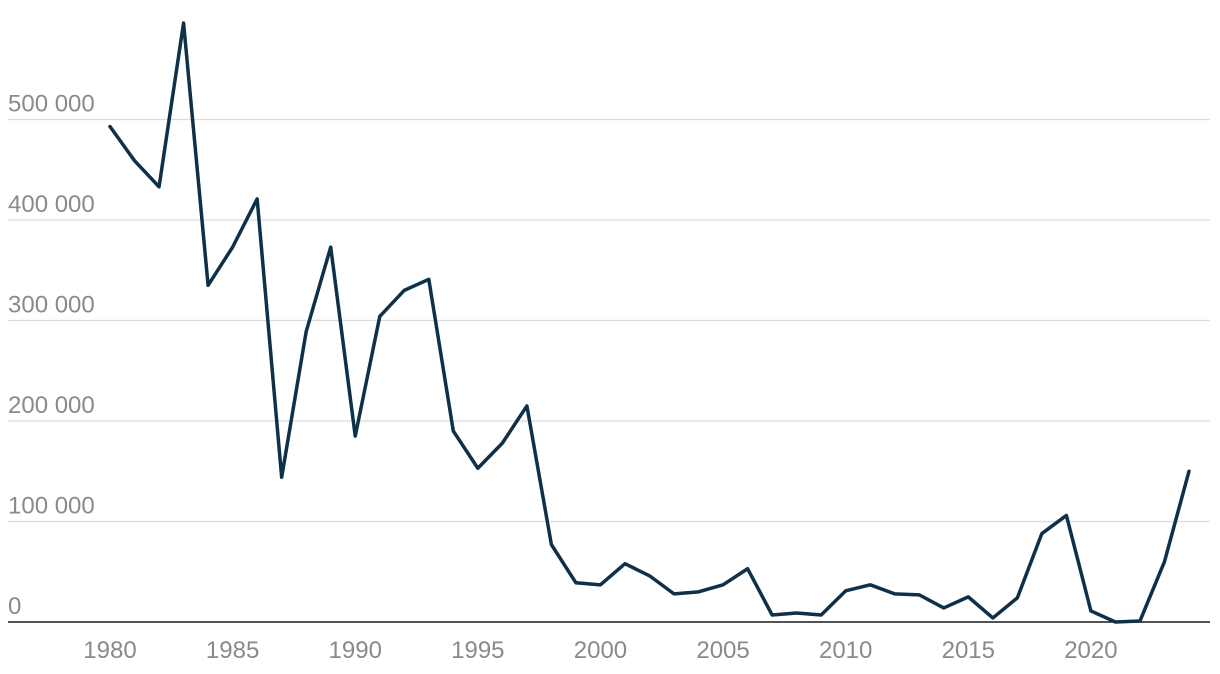 This screenshot has height=674, width=1220. Describe the element at coordinates (51, 356) in the screenshot. I see `y-axis-ticks: 0 100 000 200 000 300 000 400 000 500 000` at that location.